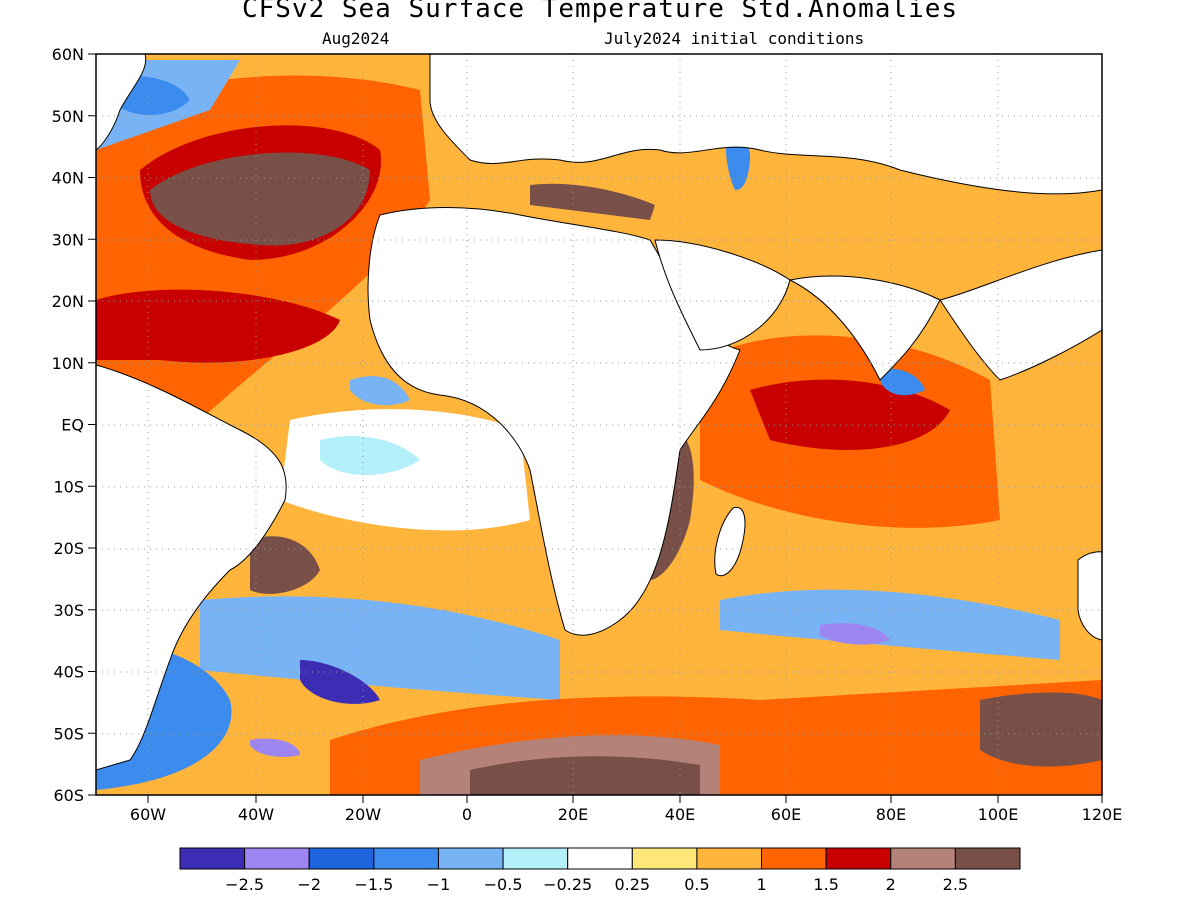 This screenshot has height=900, width=1200. What do you see at coordinates (68, 610) in the screenshot?
I see `lat-label: 30S` at bounding box center [68, 610].